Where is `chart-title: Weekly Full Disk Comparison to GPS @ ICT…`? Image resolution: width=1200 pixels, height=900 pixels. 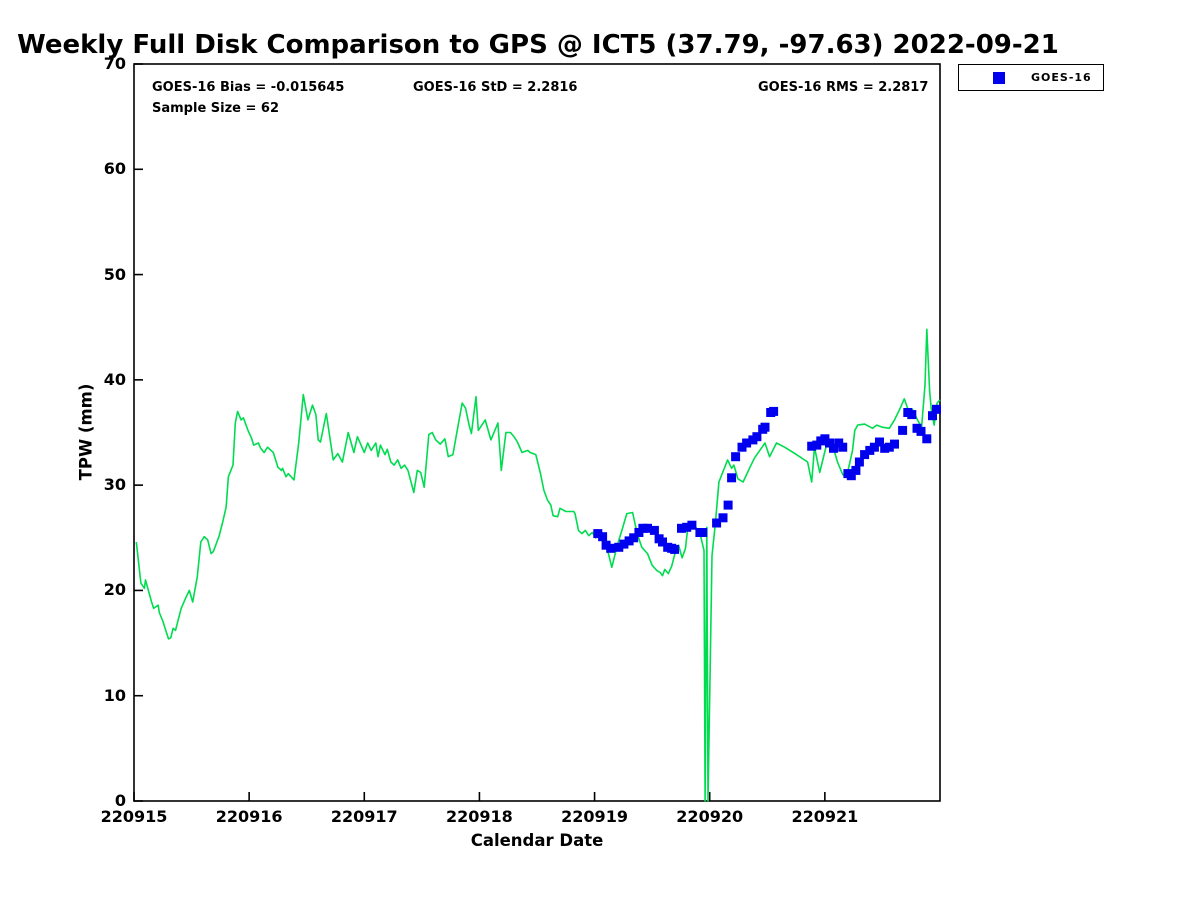
chart-title: Weekly Full Disk Comparison to GPS @ ICT… is located at coordinates (538, 45).